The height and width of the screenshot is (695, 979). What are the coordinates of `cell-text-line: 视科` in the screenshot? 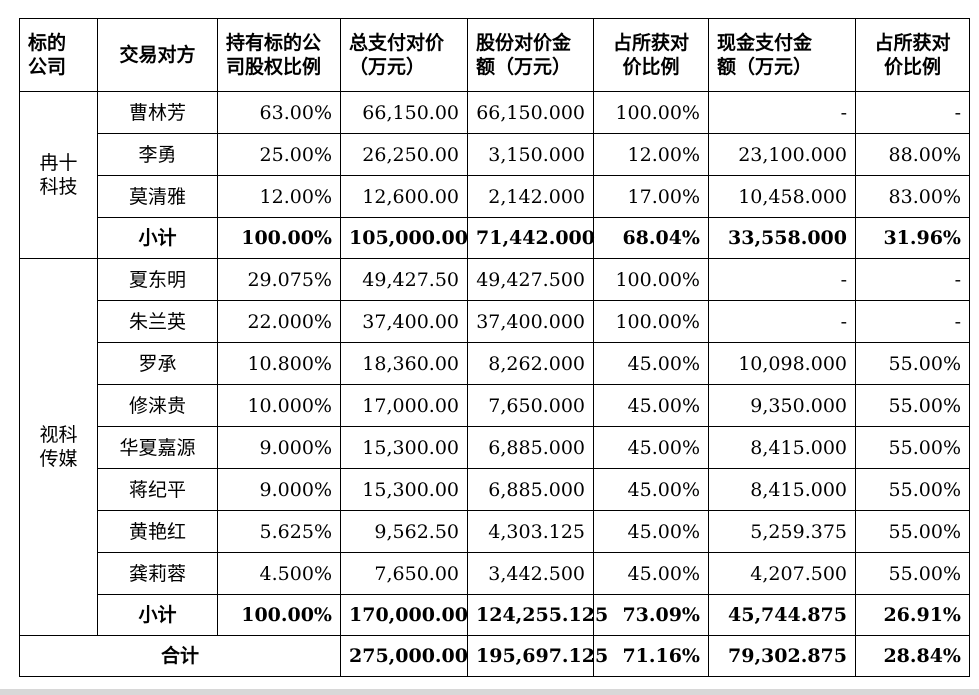 It's located at (58, 435).